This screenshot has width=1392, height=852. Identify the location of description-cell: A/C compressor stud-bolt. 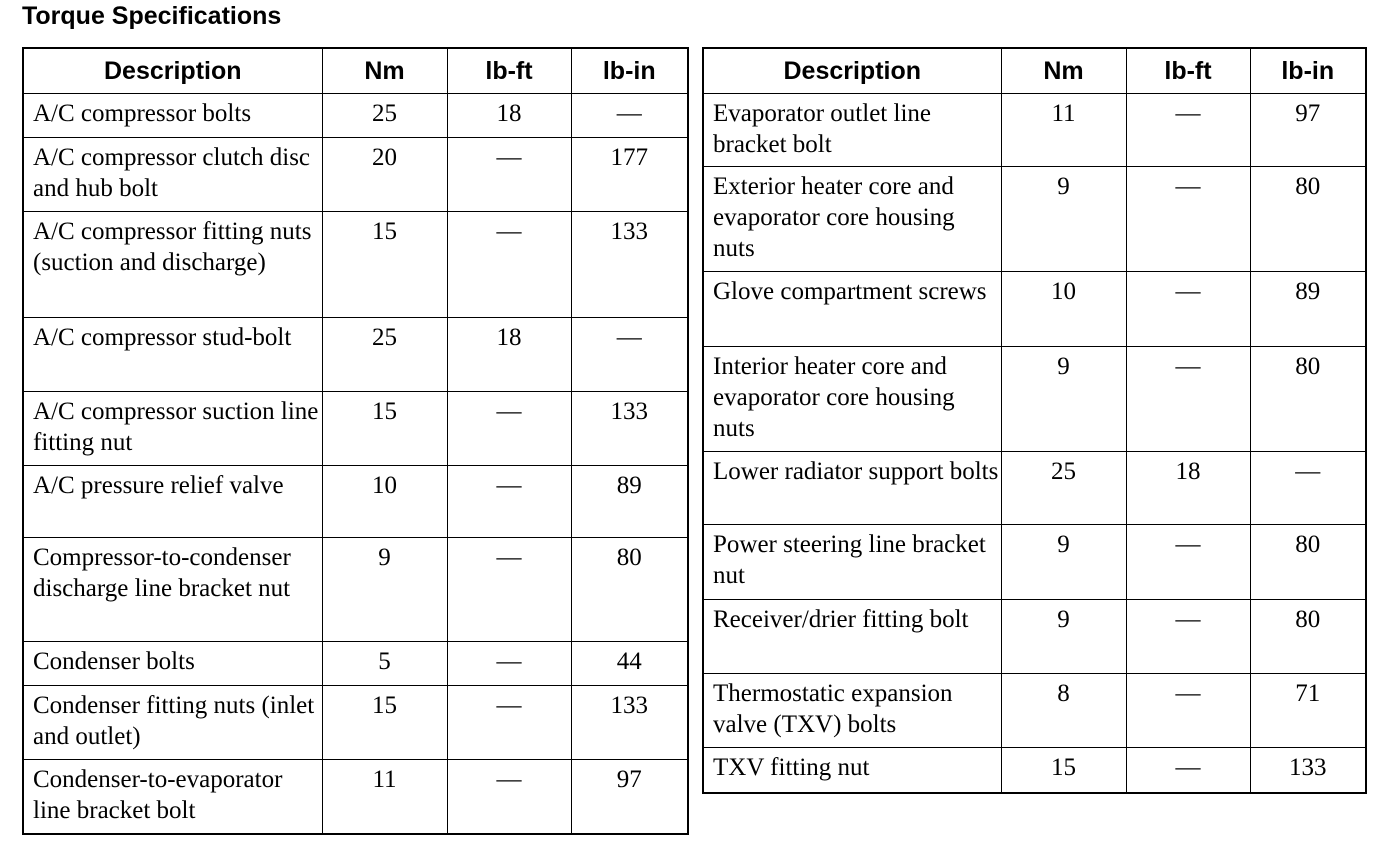
(172, 354).